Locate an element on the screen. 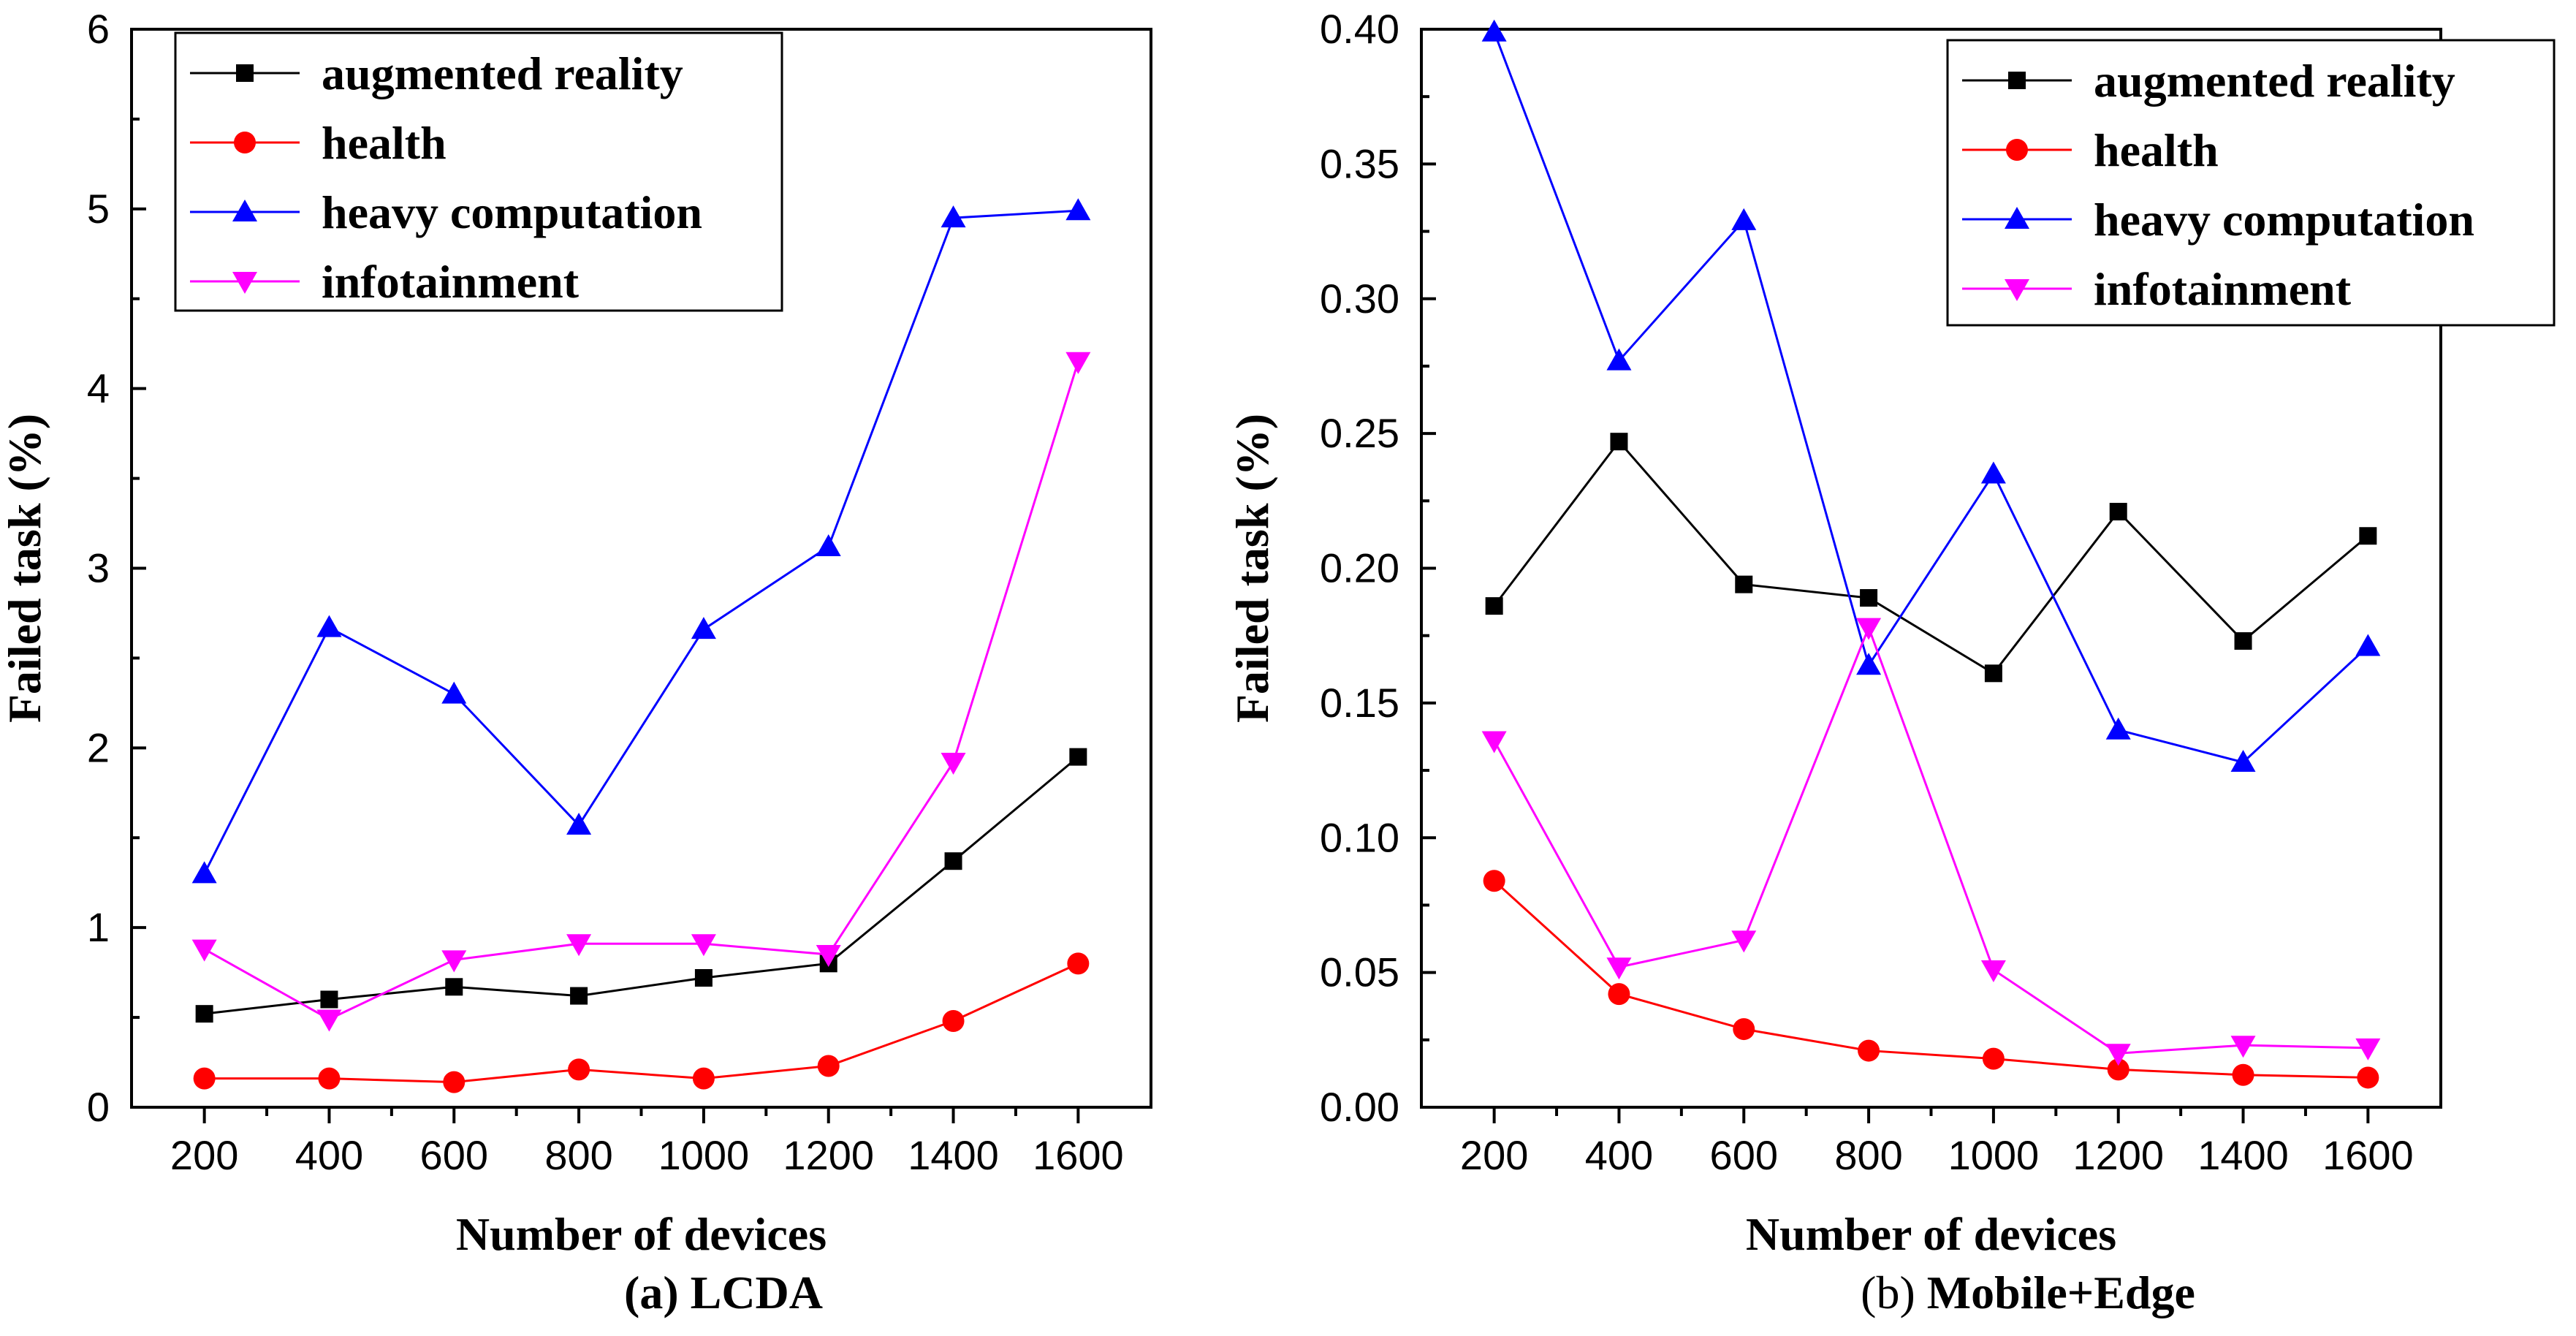 The height and width of the screenshot is (1336, 2576). legend-label: augmented reality is located at coordinates (502, 73).